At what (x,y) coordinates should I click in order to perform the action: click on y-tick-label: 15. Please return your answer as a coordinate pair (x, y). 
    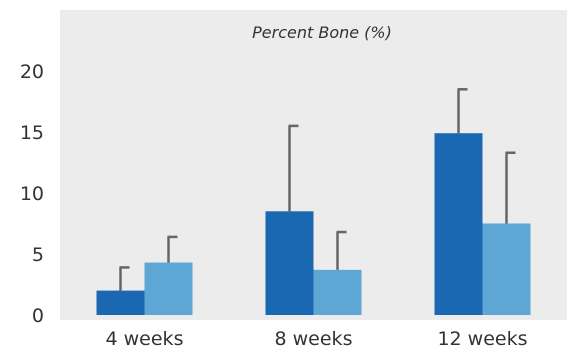
    Looking at the image, I should click on (32, 133).